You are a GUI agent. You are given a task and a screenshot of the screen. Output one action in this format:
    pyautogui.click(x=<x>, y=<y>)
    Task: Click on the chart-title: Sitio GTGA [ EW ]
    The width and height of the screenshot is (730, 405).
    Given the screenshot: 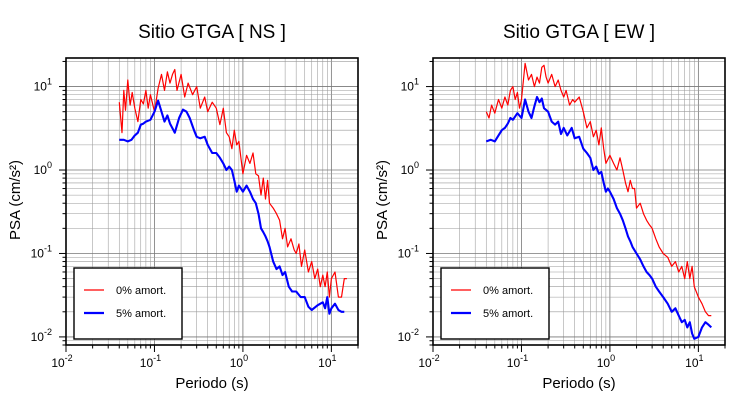 What is the action you would take?
    pyautogui.click(x=579, y=32)
    